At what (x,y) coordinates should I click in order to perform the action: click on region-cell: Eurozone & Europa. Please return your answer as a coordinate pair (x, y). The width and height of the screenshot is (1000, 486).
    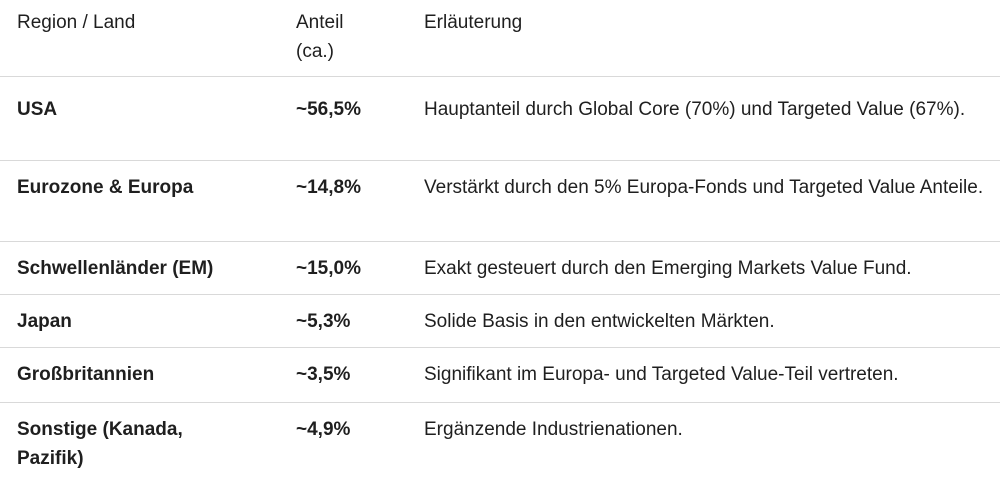
    Looking at the image, I should click on (105, 187).